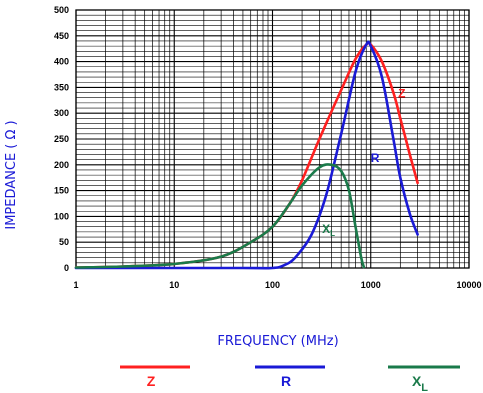  What do you see at coordinates (286, 381) in the screenshot?
I see `legend-label: R` at bounding box center [286, 381].